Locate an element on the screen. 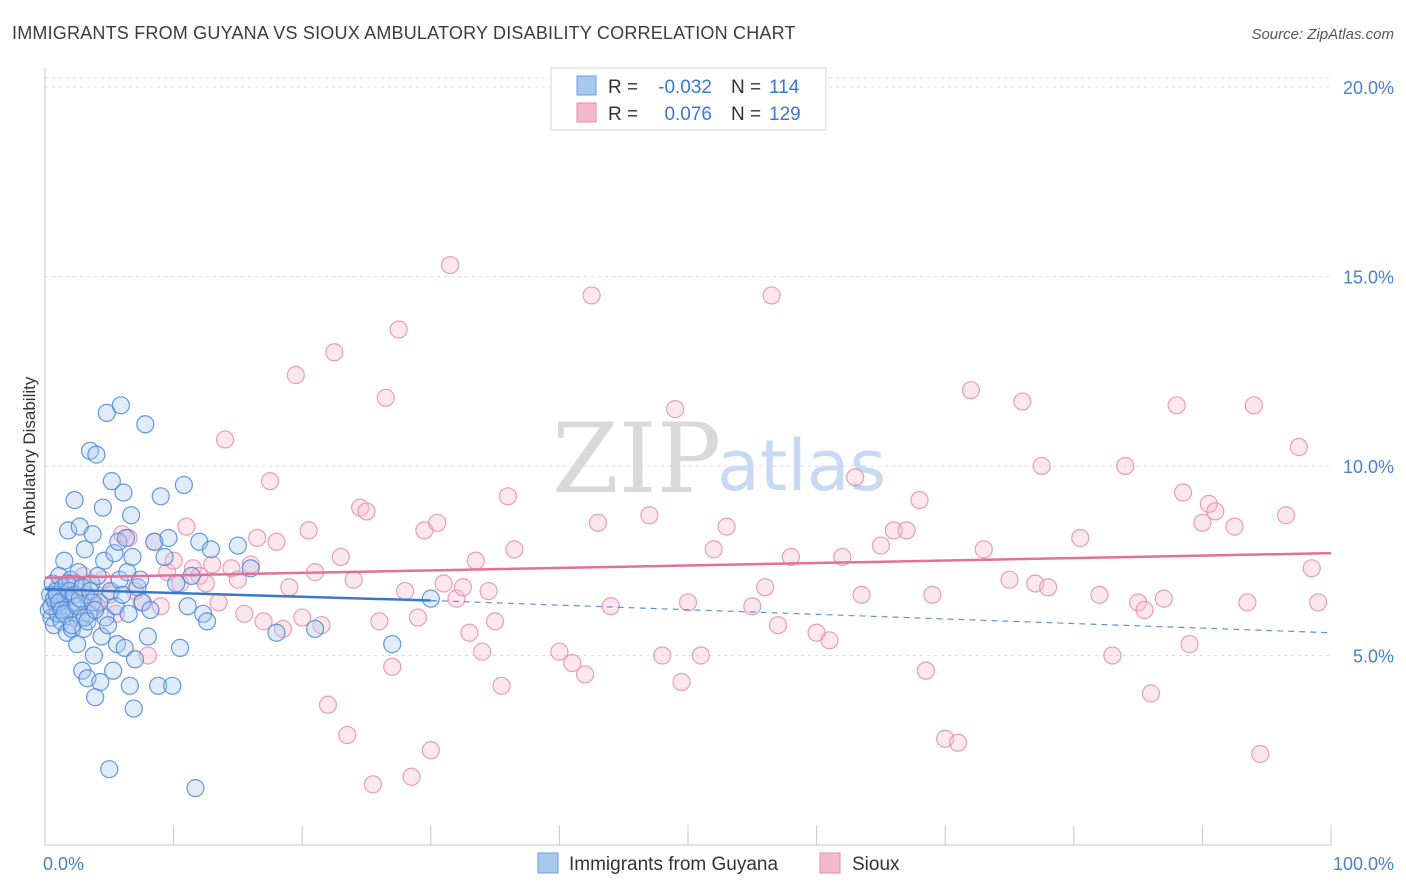 The width and height of the screenshot is (1406, 892). stats-legend-n-label-1: N = is located at coordinates (746, 87).